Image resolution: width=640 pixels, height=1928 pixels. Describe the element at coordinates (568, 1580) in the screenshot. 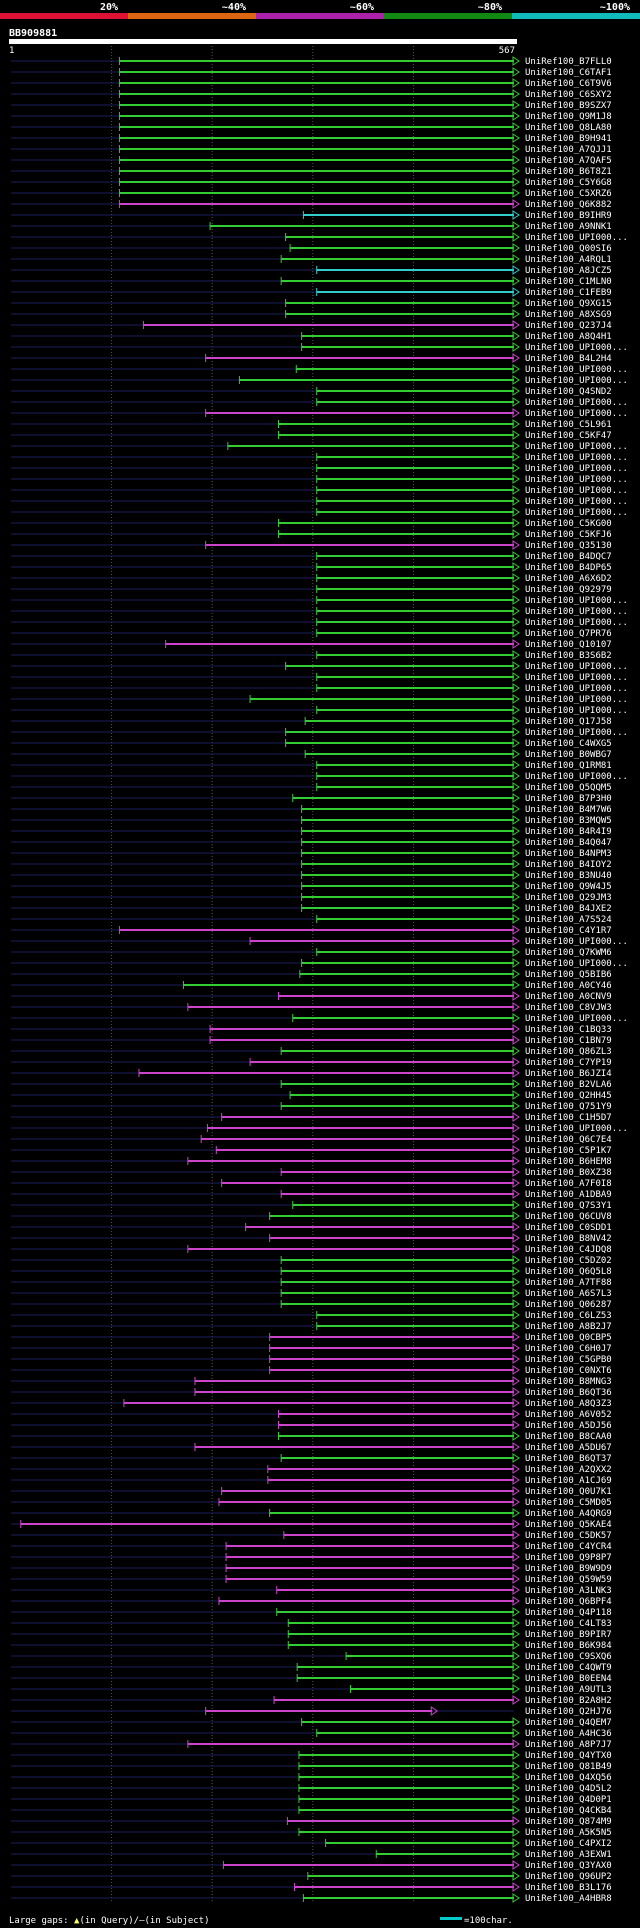

I see `hit-label: UniRef100_Q59W59` at that location.